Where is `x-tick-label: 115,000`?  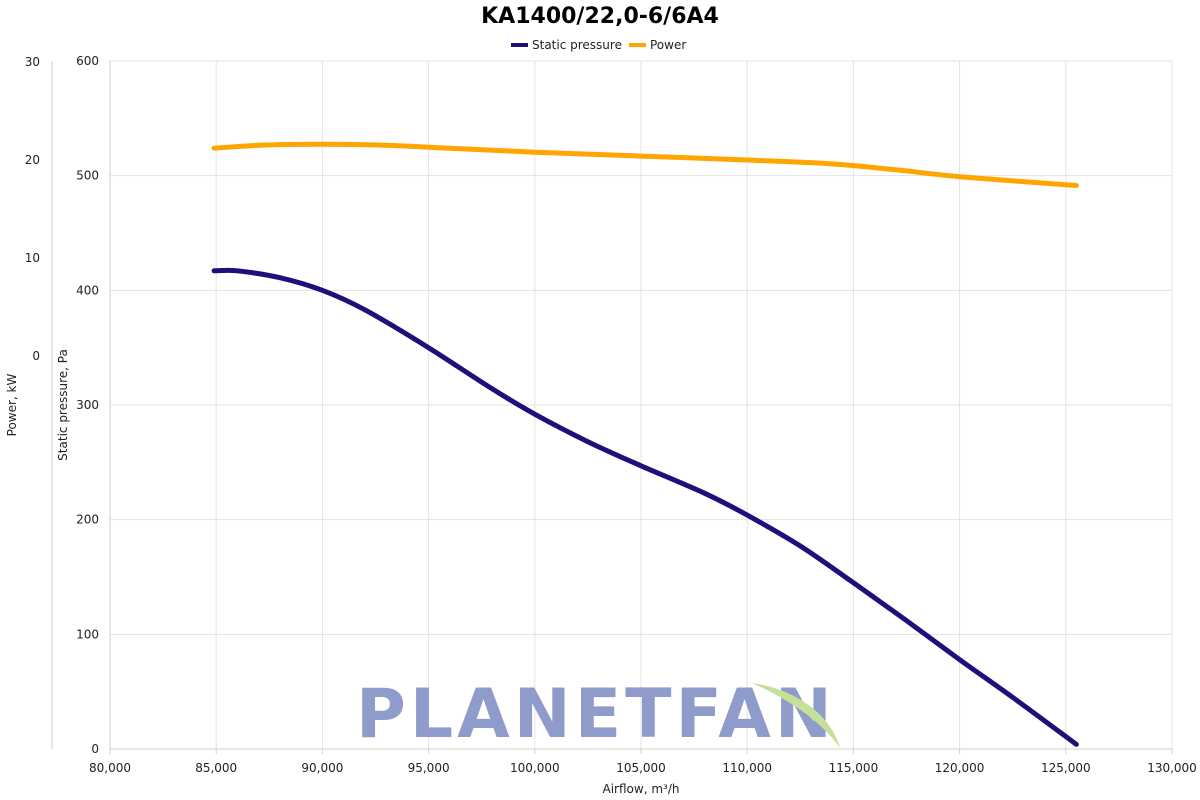
x-tick-label: 115,000 is located at coordinates (854, 768).